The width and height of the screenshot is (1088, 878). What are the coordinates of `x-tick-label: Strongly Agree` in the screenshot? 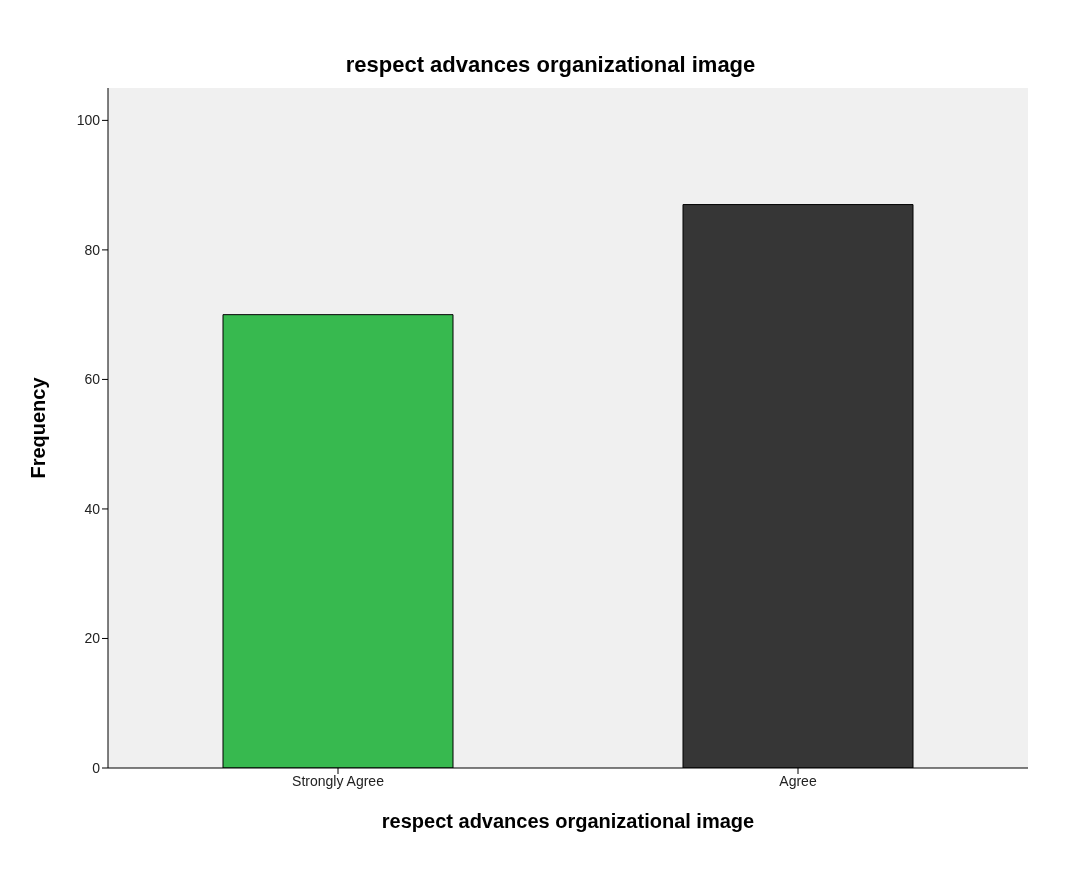 It's located at (338, 780).